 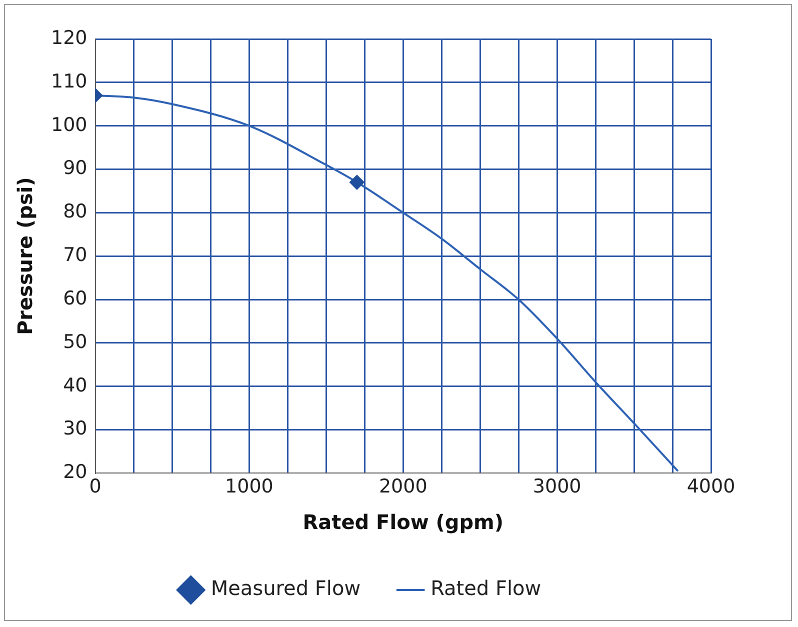 What do you see at coordinates (403, 487) in the screenshot?
I see `x-tick-label: 2000` at bounding box center [403, 487].